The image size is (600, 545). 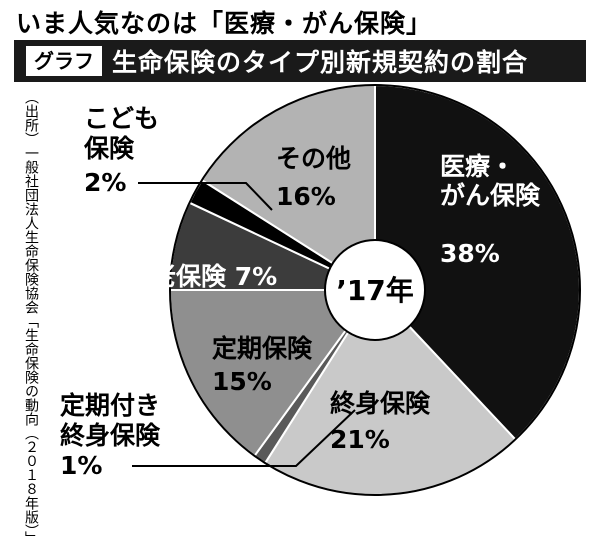 I want to click on center-hub, so click(x=375, y=290).